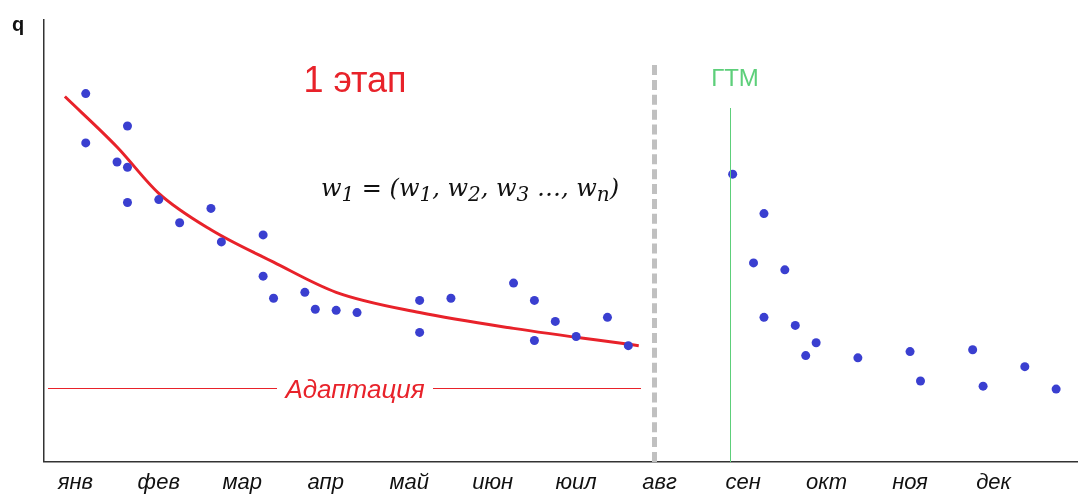 The height and width of the screenshot is (504, 1085). What do you see at coordinates (994, 481) in the screenshot?
I see `x-tick-label: дек` at bounding box center [994, 481].